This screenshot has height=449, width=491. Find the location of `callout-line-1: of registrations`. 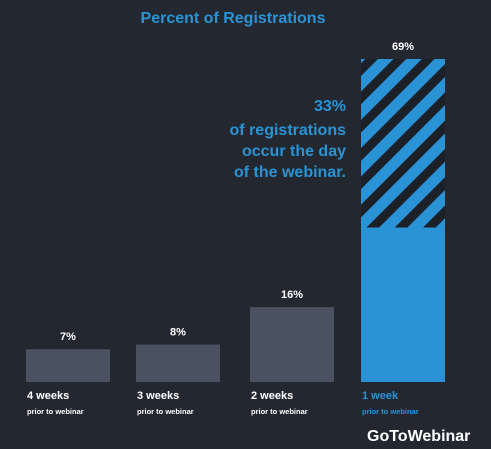

callout-line-1: of registrations is located at coordinates (288, 130).